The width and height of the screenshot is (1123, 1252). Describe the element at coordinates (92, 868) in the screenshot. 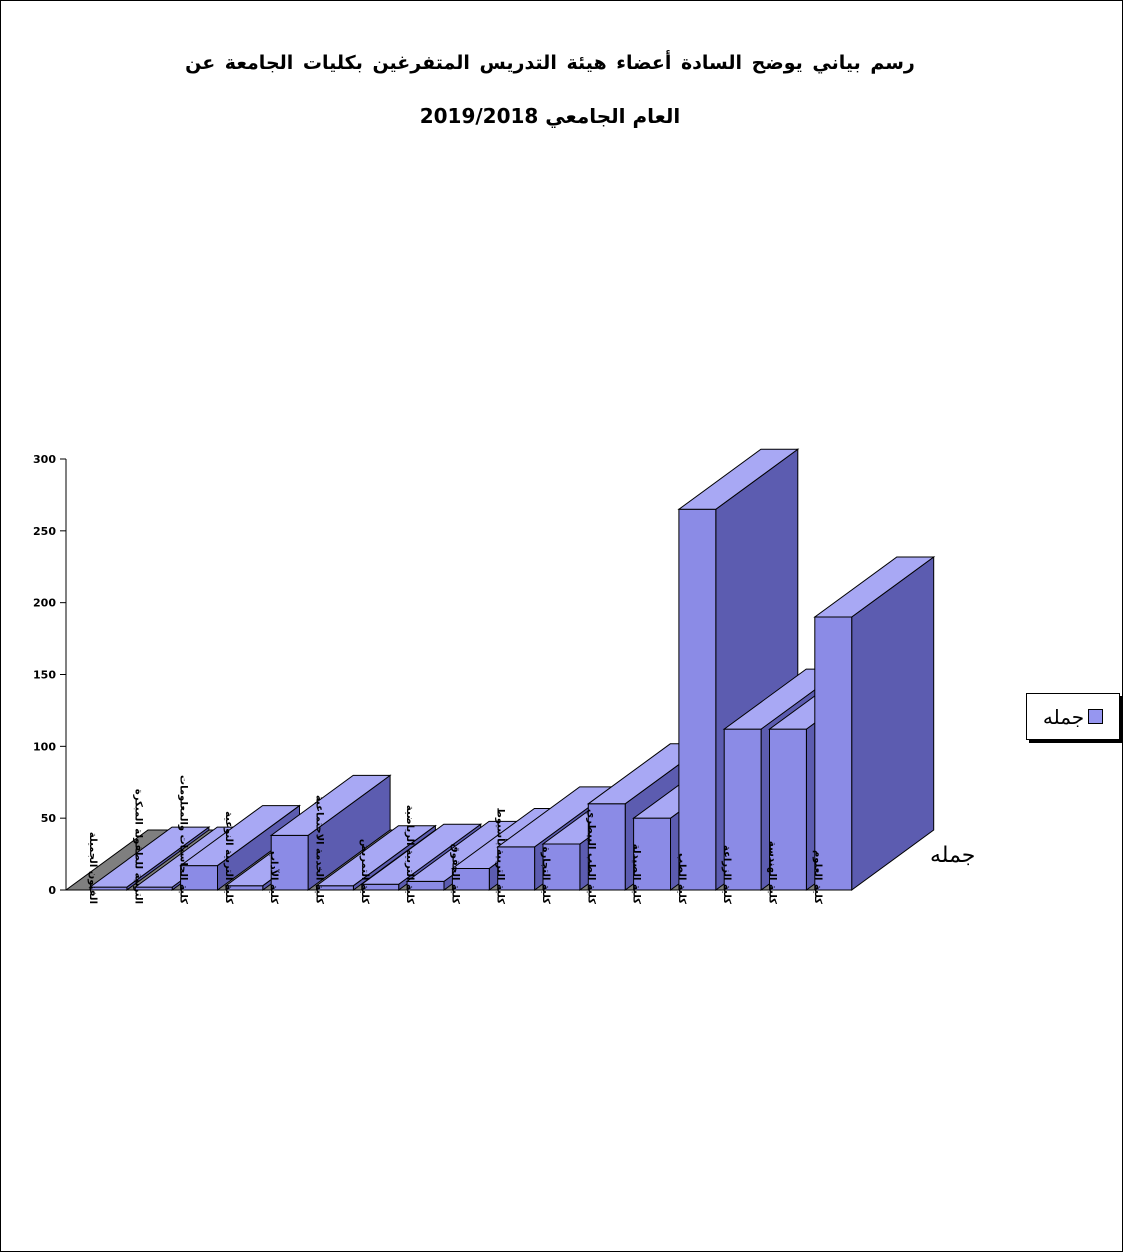

I see `x-tick-label: الفنون الجميلة` at that location.